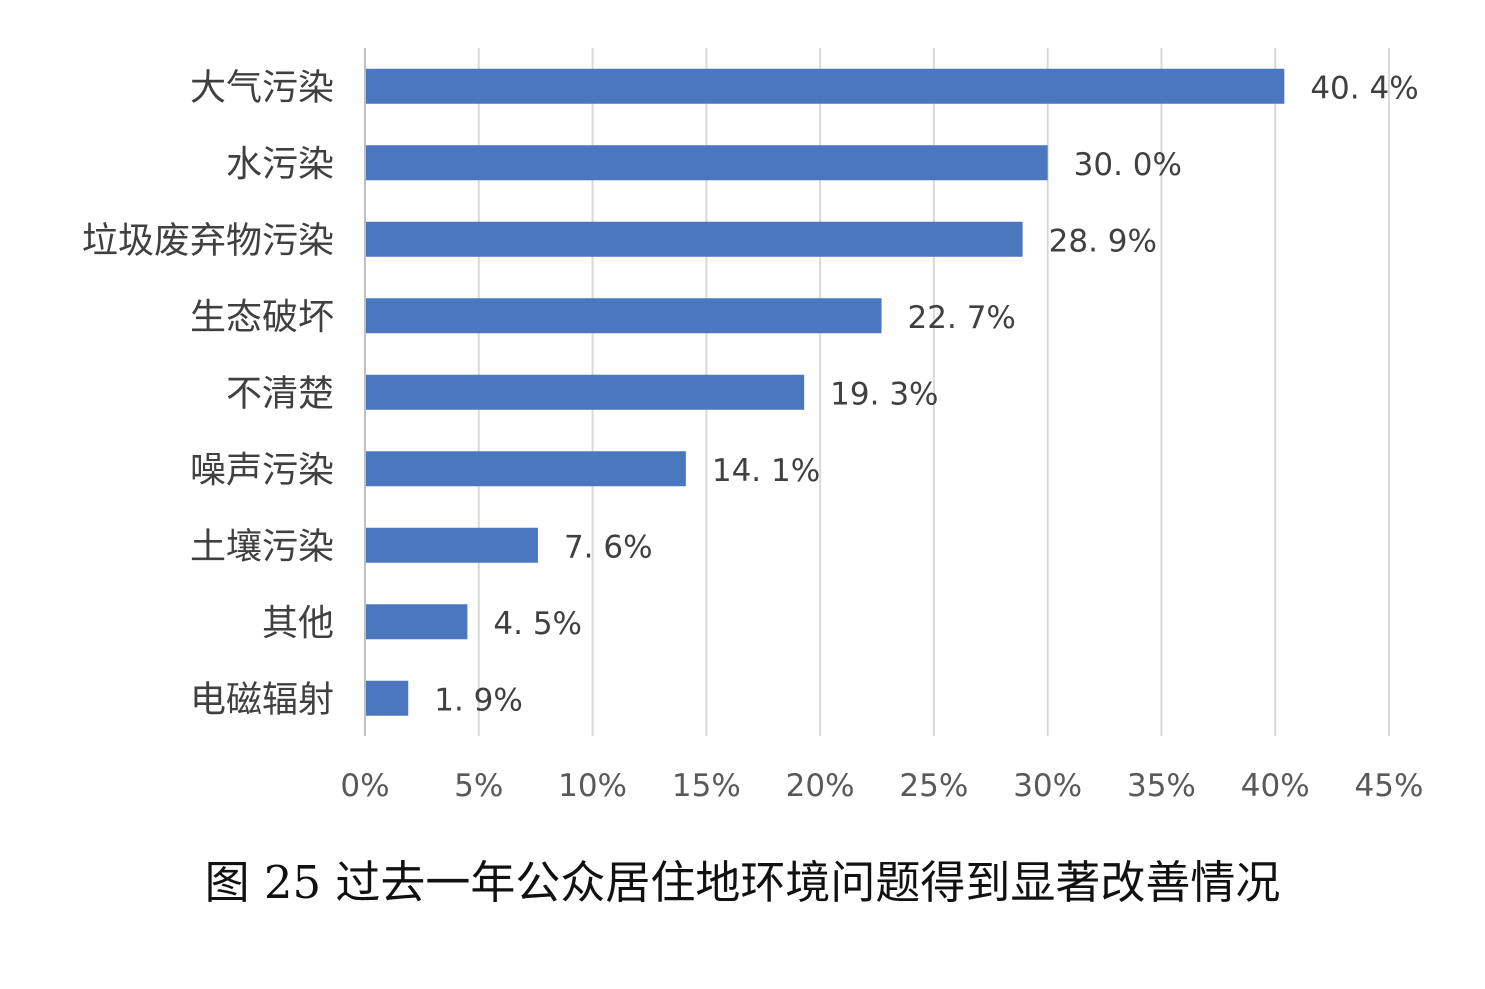 Image resolution: width=1485 pixels, height=989 pixels. Describe the element at coordinates (262, 546) in the screenshot. I see `category-label: 土壤污染` at that location.